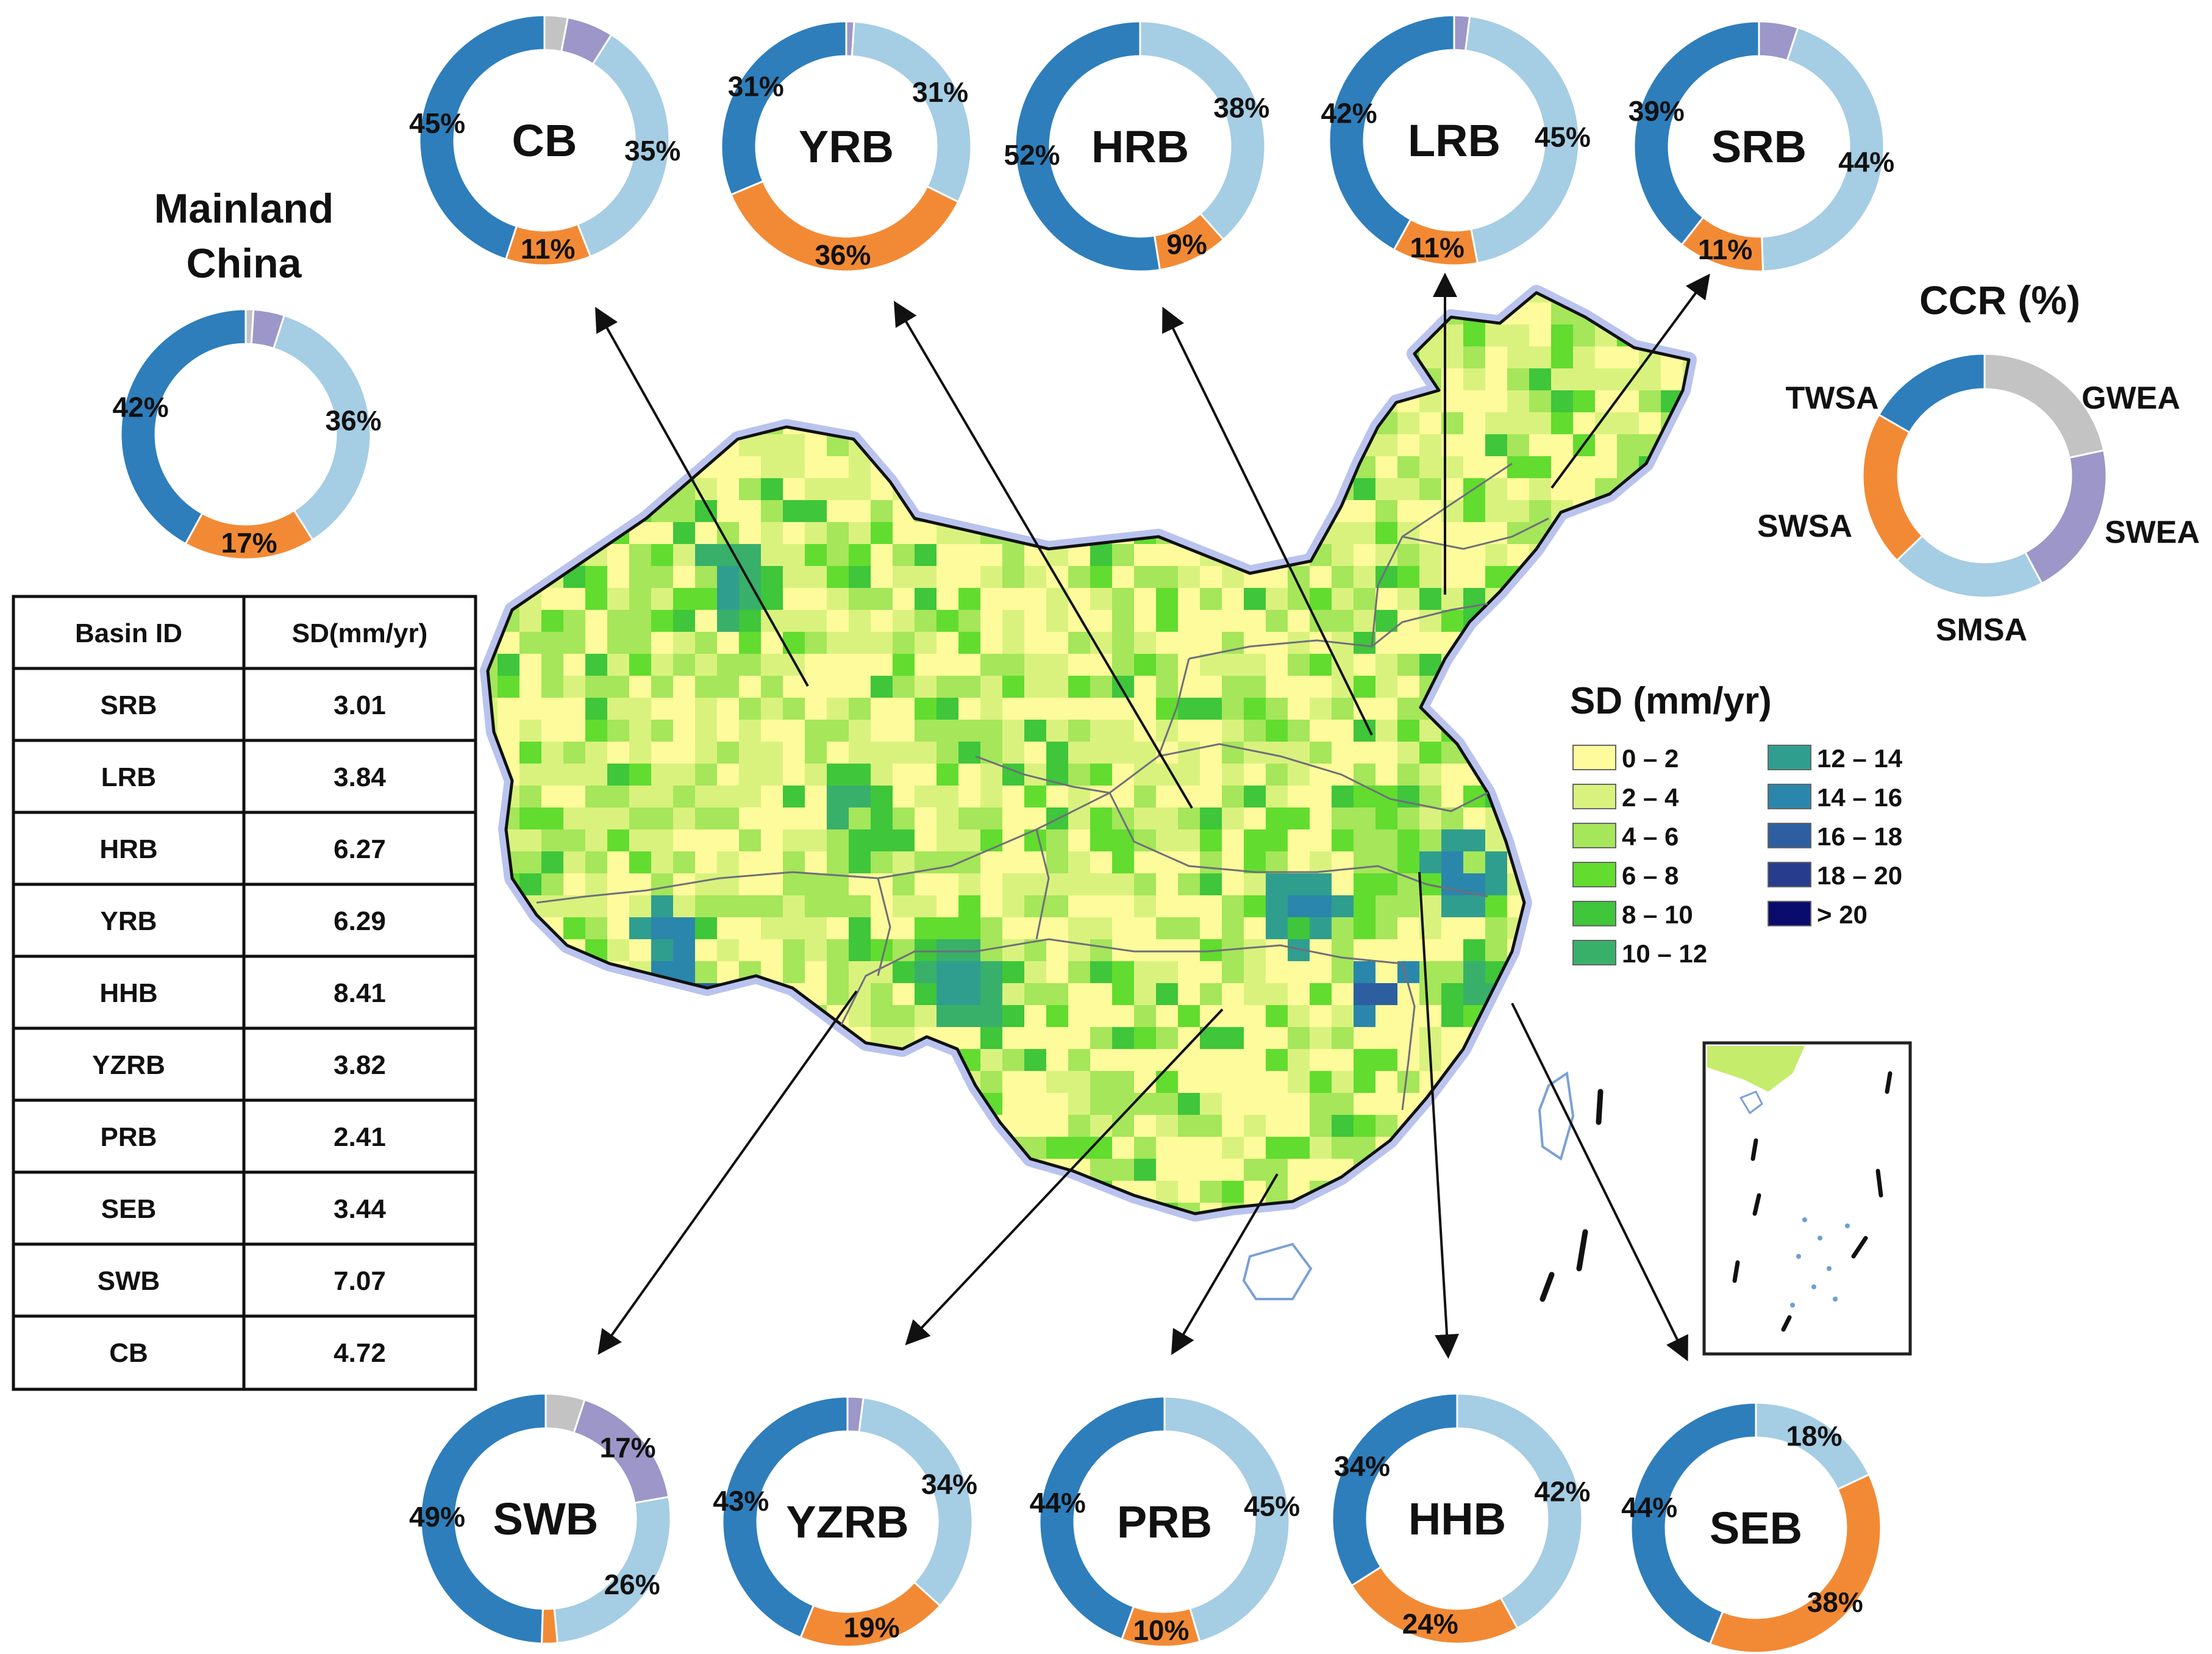 This screenshot has width=2212, height=1654. I want to click on donut-seb-segment-twsa, so click(1693, 1523).